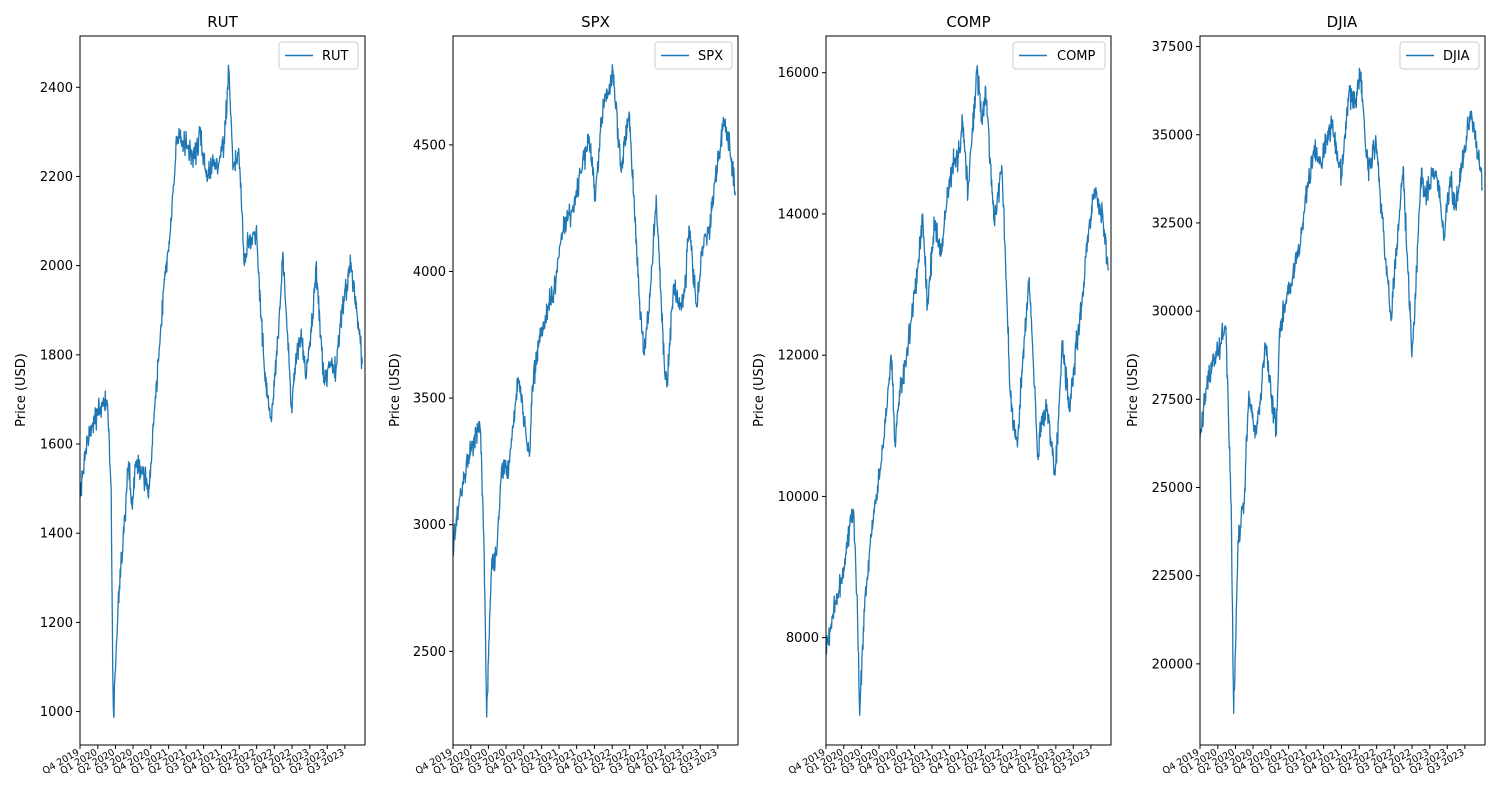 This screenshot has height=800, width=1500. What do you see at coordinates (429, 525) in the screenshot?
I see `y-tick-label: 3000` at bounding box center [429, 525].